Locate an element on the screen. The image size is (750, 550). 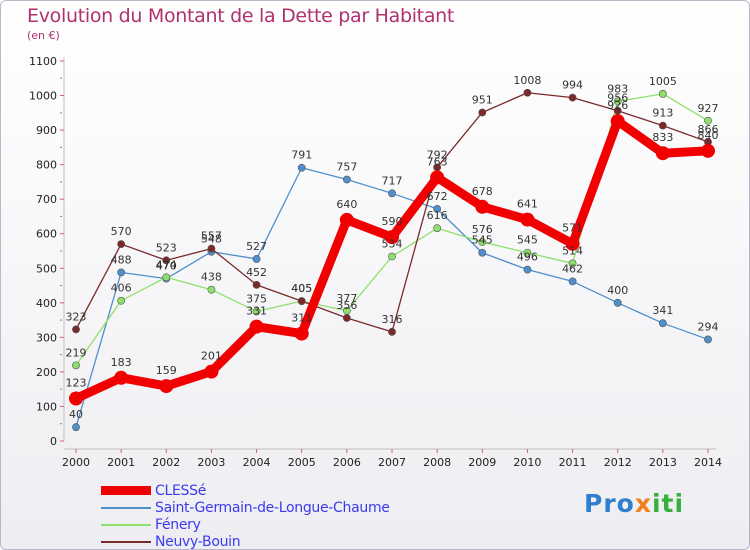
data-label-saint-germain-de-longue-chaume: 527 is located at coordinates (256, 246).